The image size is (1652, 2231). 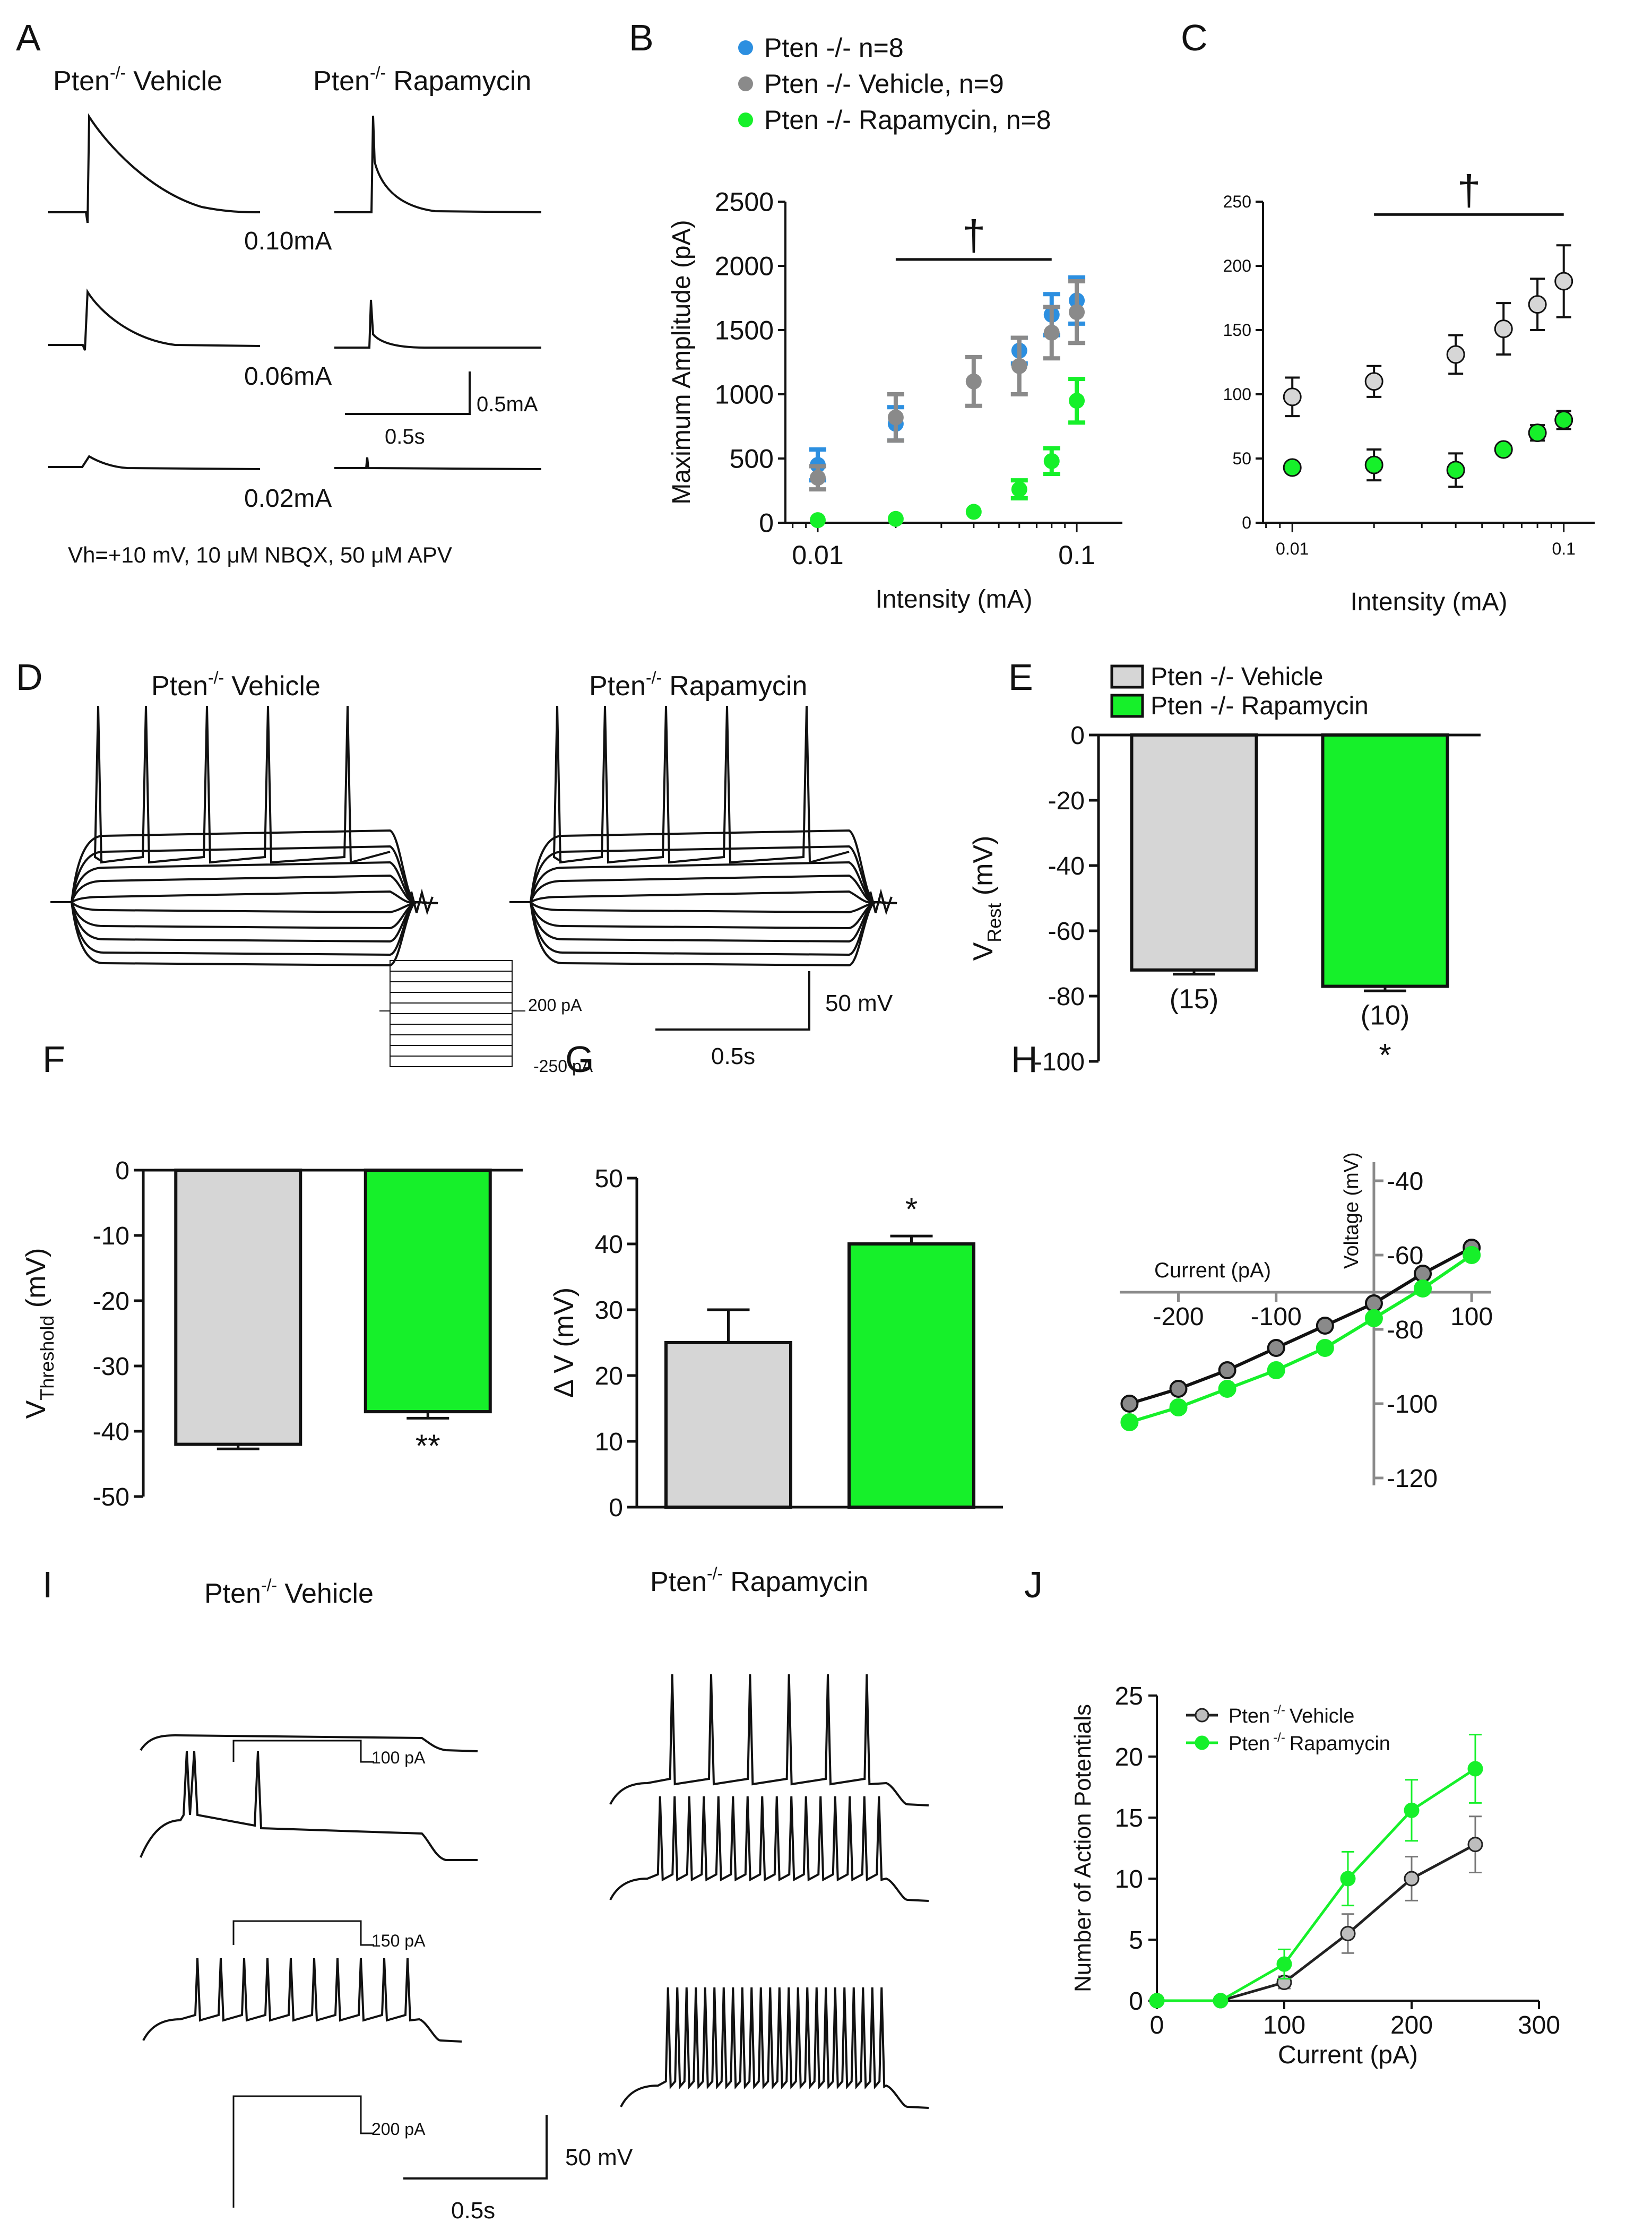 I want to click on legend-gene: Pten, so click(x=1249, y=1716).